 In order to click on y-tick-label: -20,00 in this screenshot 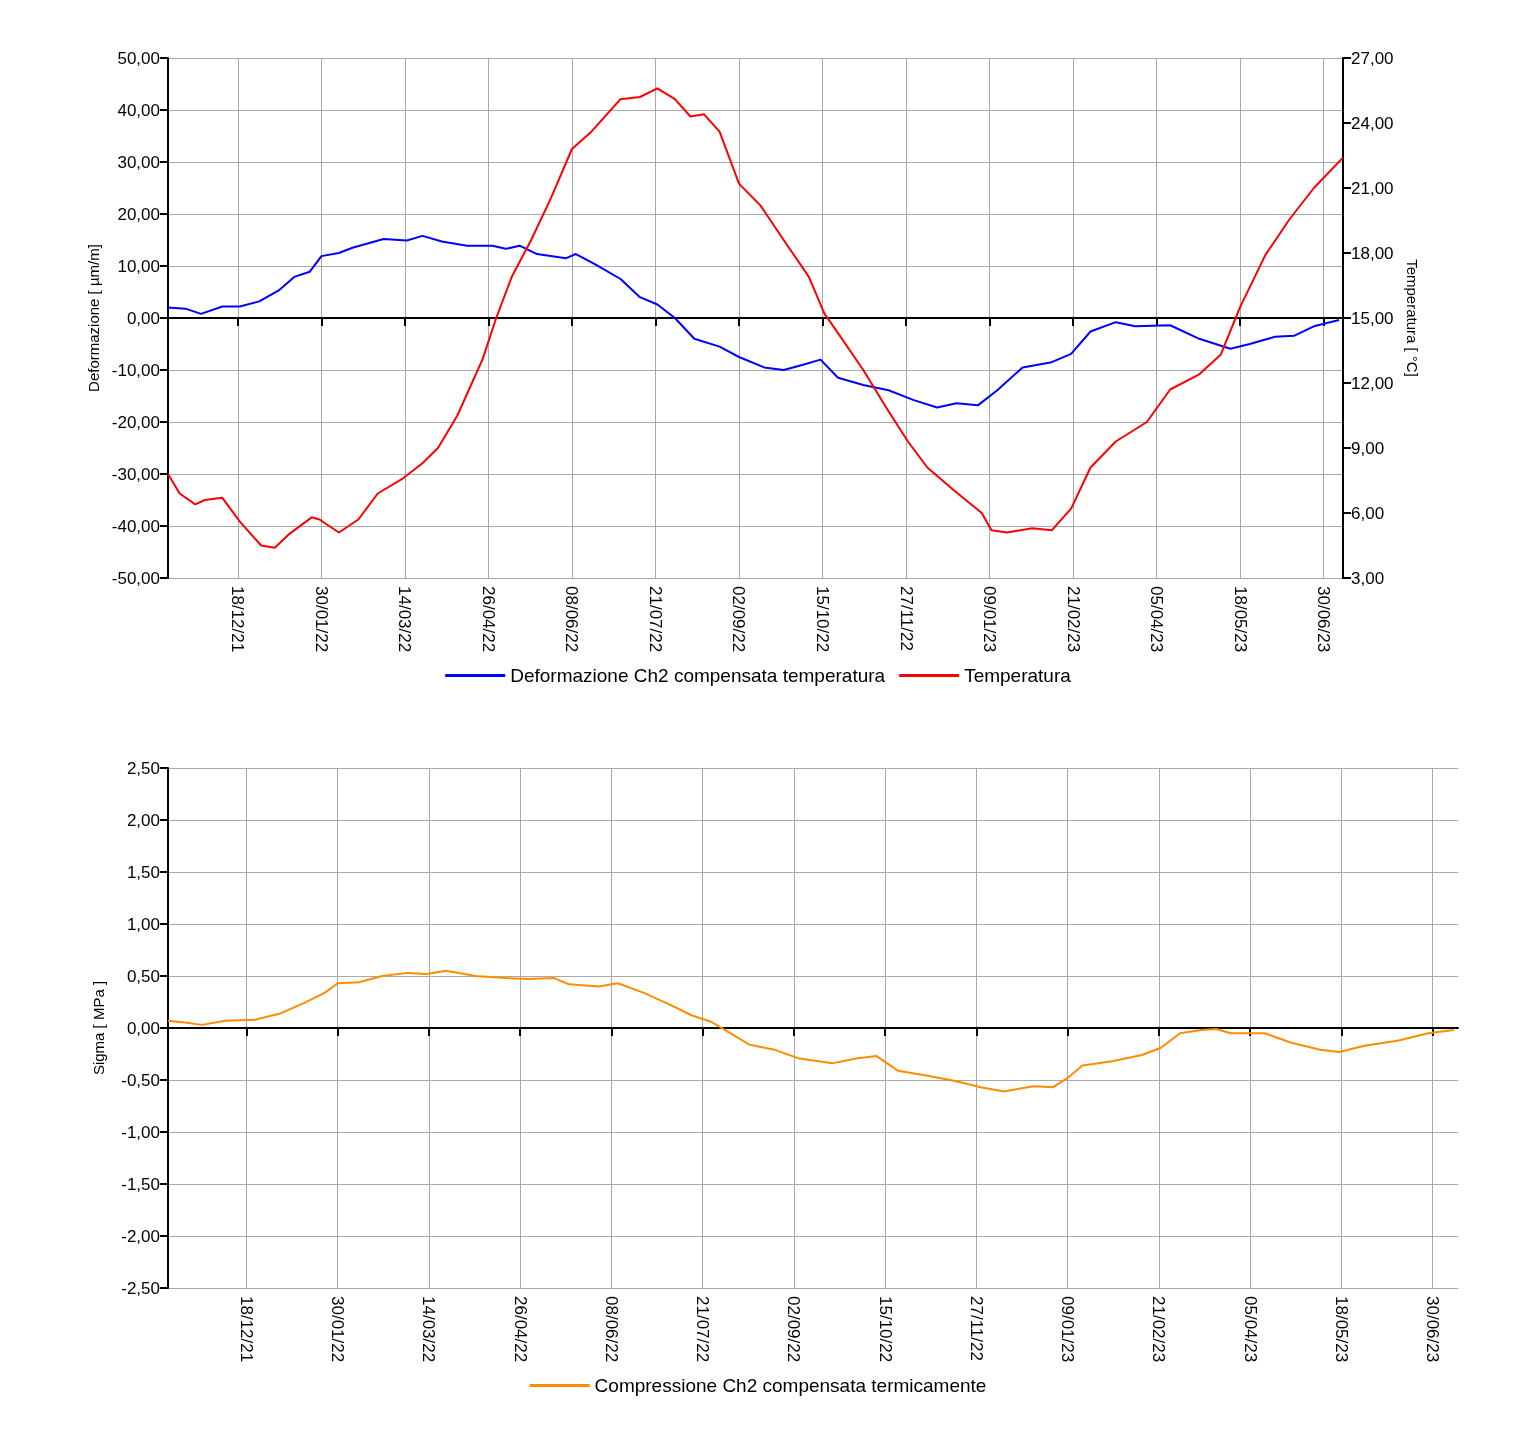, I will do `click(135, 422)`.